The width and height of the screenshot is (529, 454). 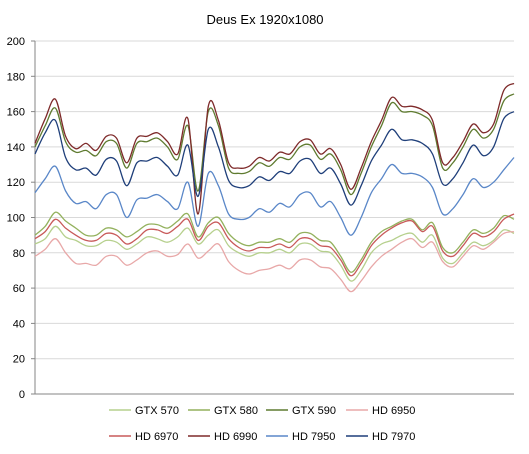 I want to click on y-tick-label: 80, so click(x=19, y=254).